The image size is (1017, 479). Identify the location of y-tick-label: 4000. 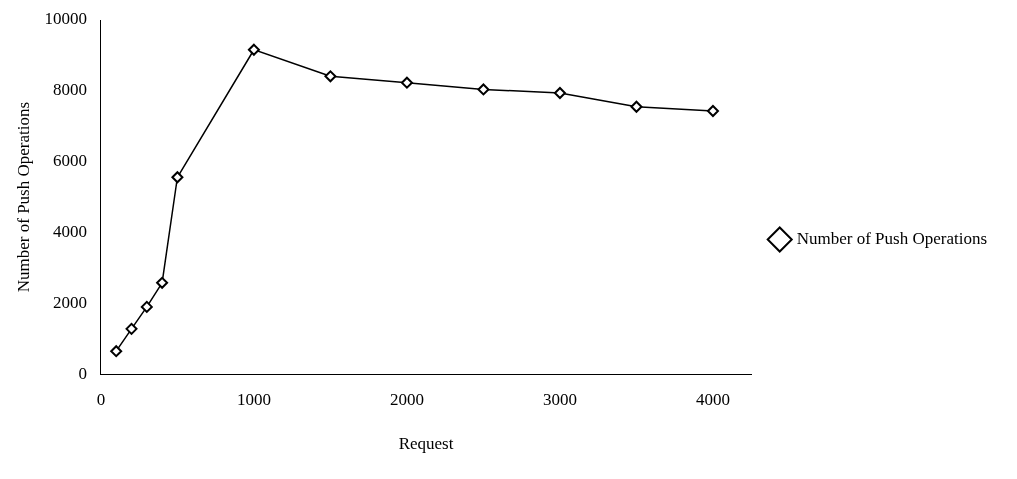
(69, 231).